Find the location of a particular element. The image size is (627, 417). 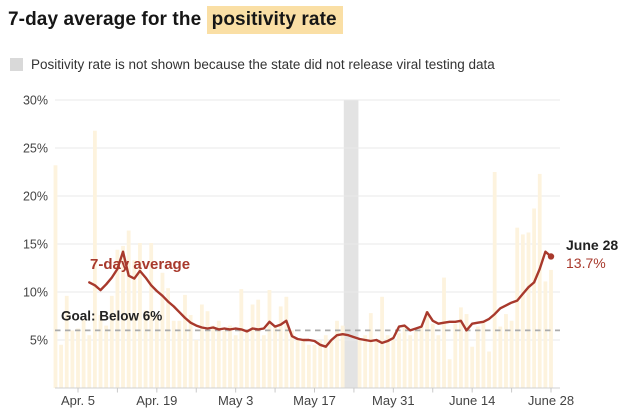

y-axis-label: 5% is located at coordinates (39, 341).